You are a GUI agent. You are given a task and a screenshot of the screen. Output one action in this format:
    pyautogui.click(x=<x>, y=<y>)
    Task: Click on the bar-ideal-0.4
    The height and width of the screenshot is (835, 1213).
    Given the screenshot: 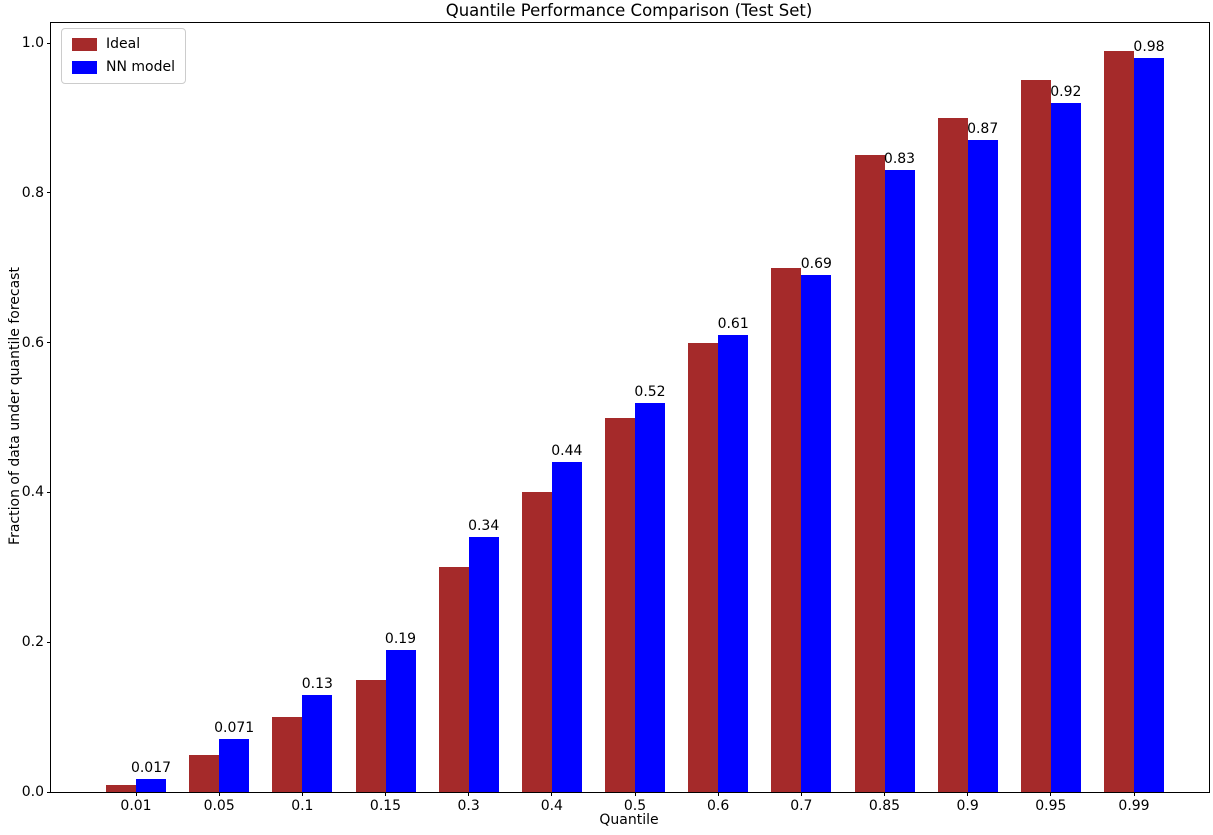 What is the action you would take?
    pyautogui.click(x=536, y=642)
    